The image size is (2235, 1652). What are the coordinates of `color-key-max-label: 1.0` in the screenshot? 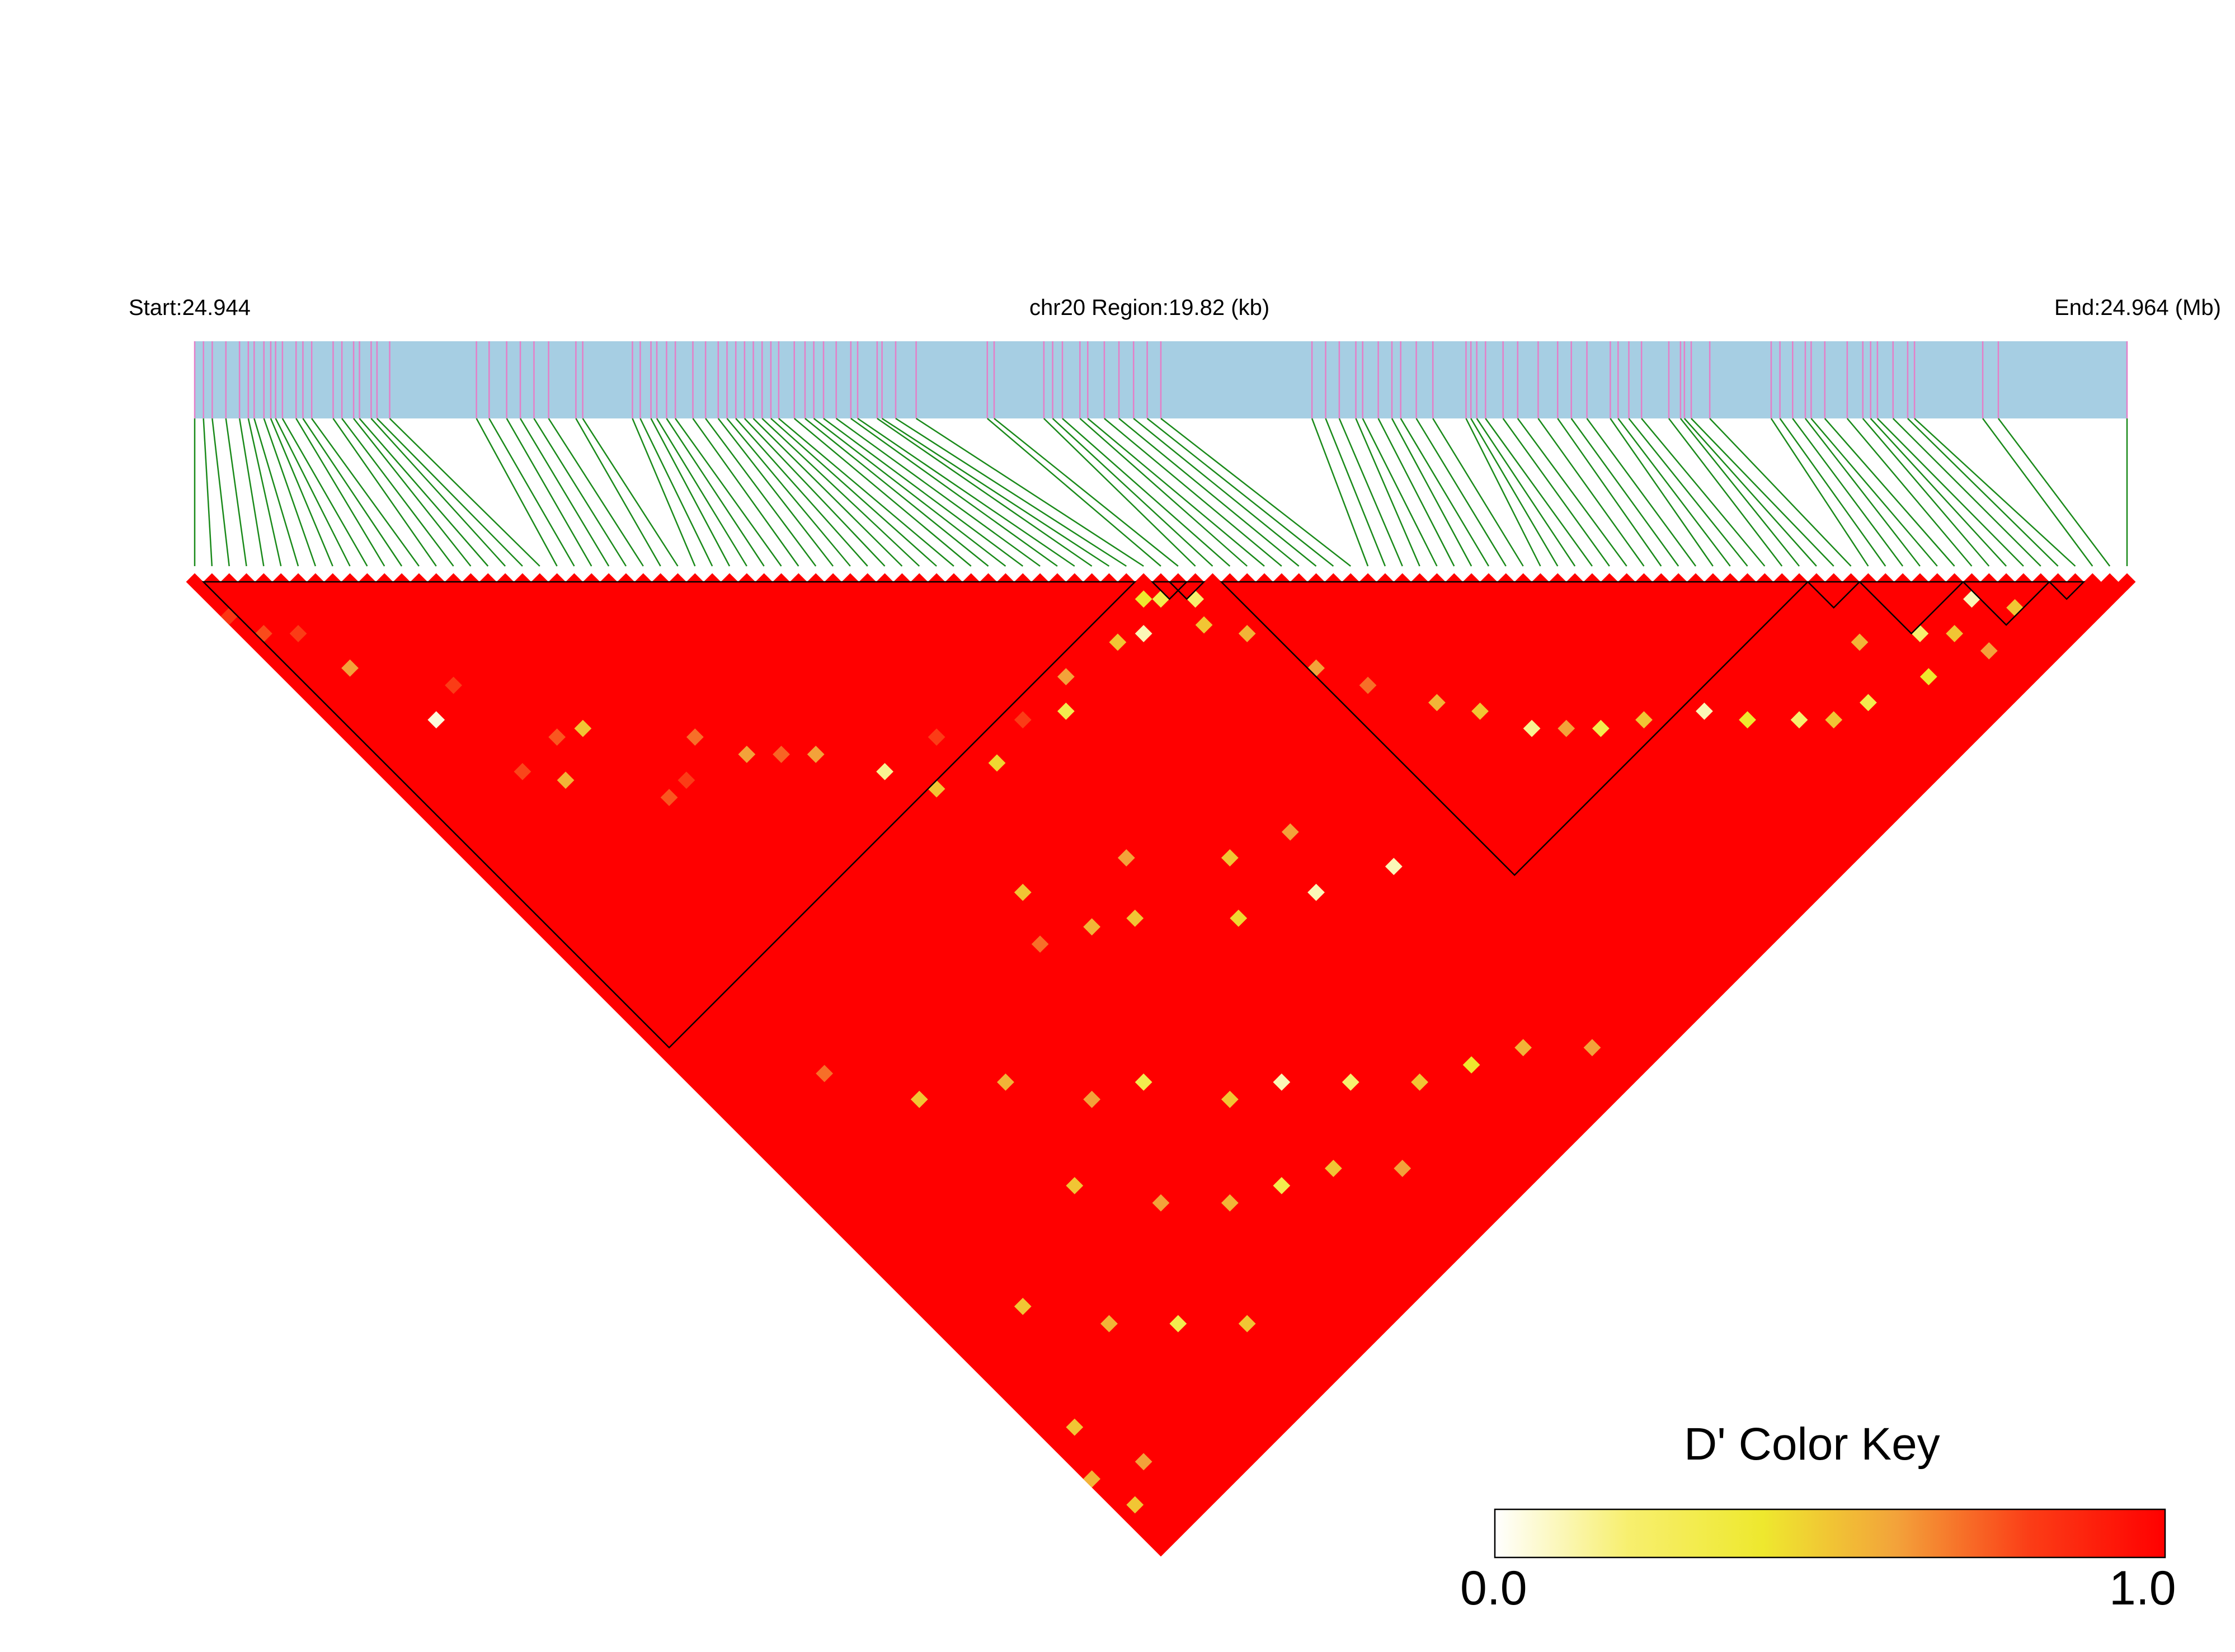 It's located at (2142, 1588).